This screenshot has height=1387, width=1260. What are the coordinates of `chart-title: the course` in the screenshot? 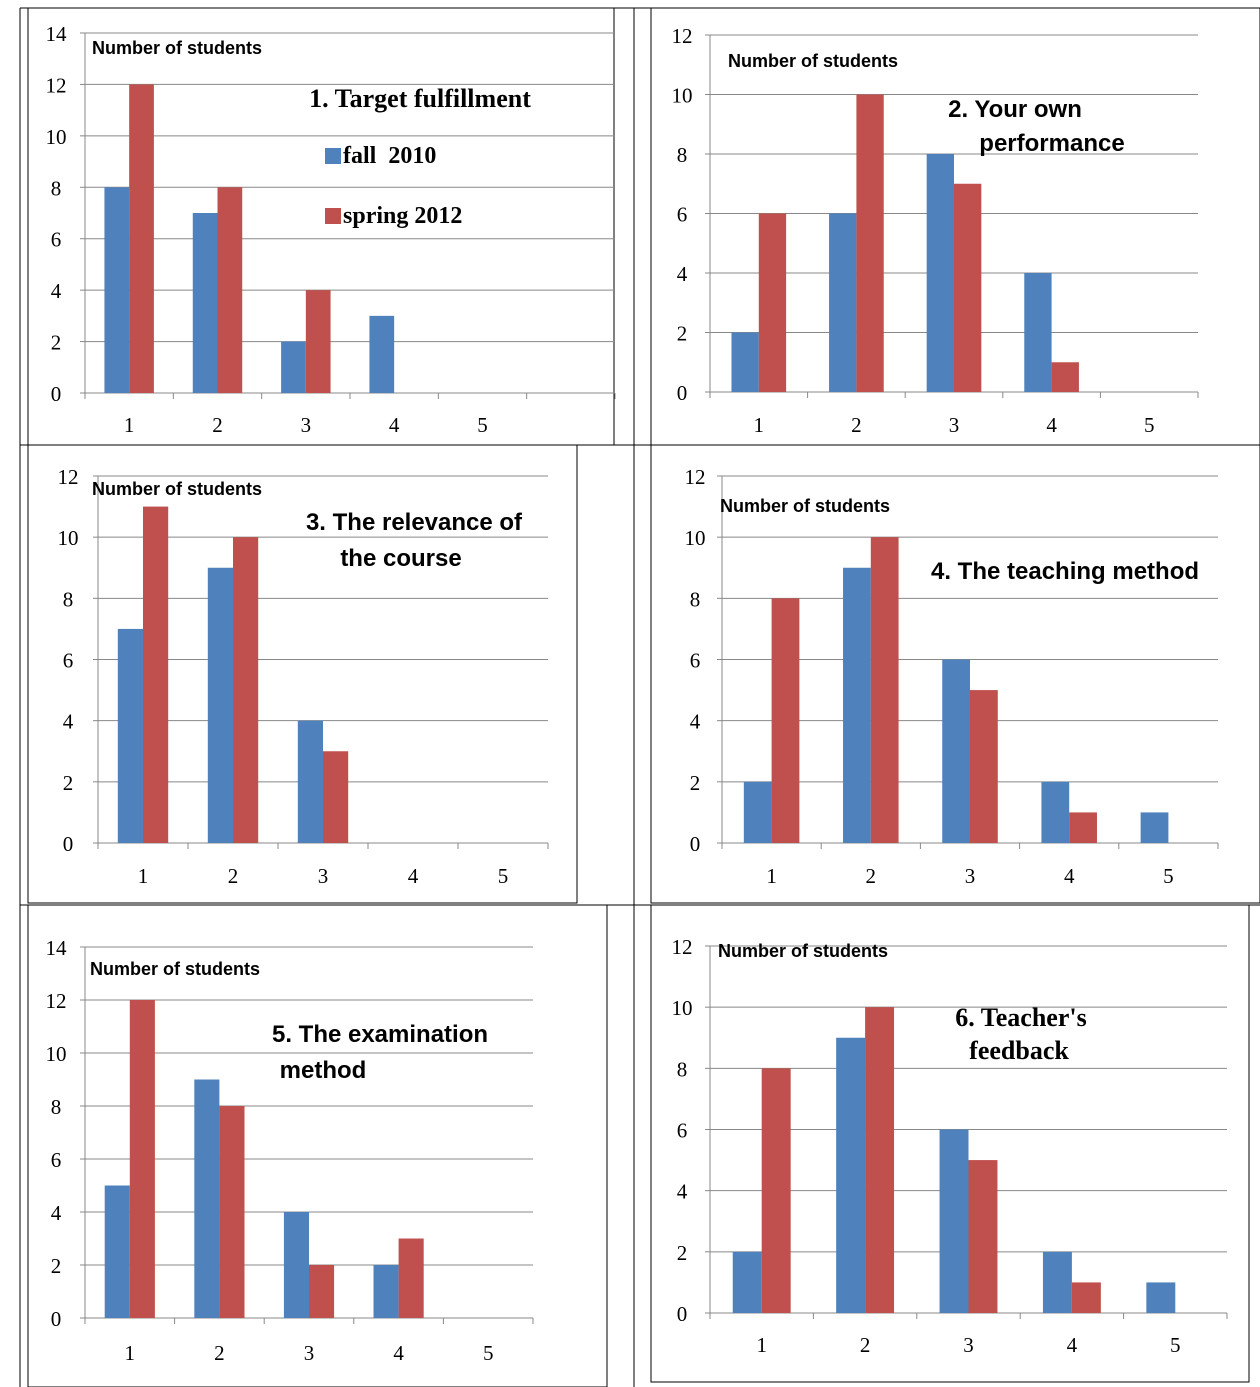 It's located at (400, 558).